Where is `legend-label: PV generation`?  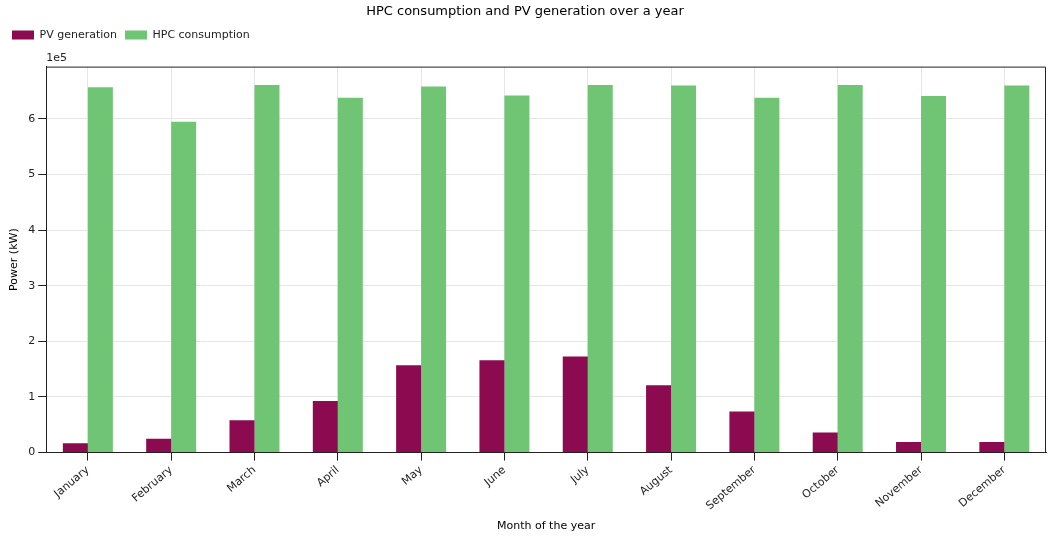 legend-label: PV generation is located at coordinates (78, 34).